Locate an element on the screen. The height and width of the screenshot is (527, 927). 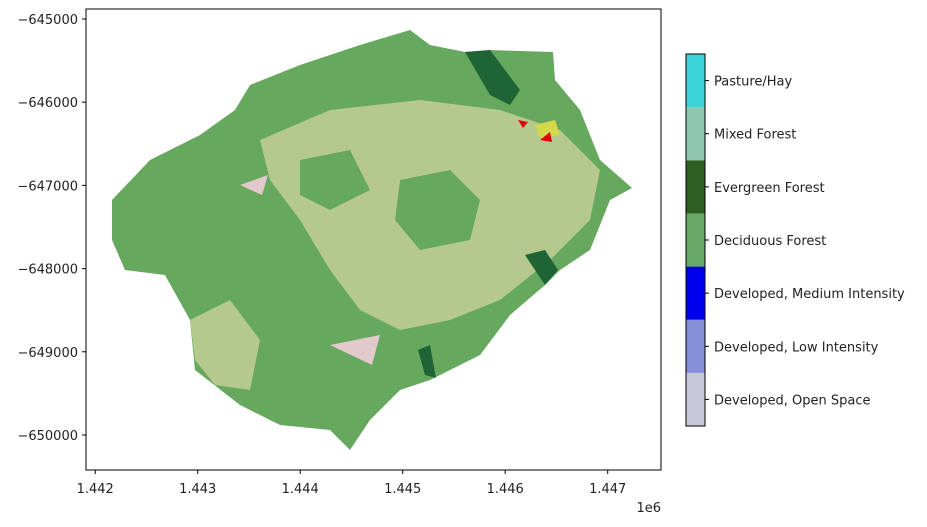
colorbar-label: Developed, Low Intensity is located at coordinates (796, 347).